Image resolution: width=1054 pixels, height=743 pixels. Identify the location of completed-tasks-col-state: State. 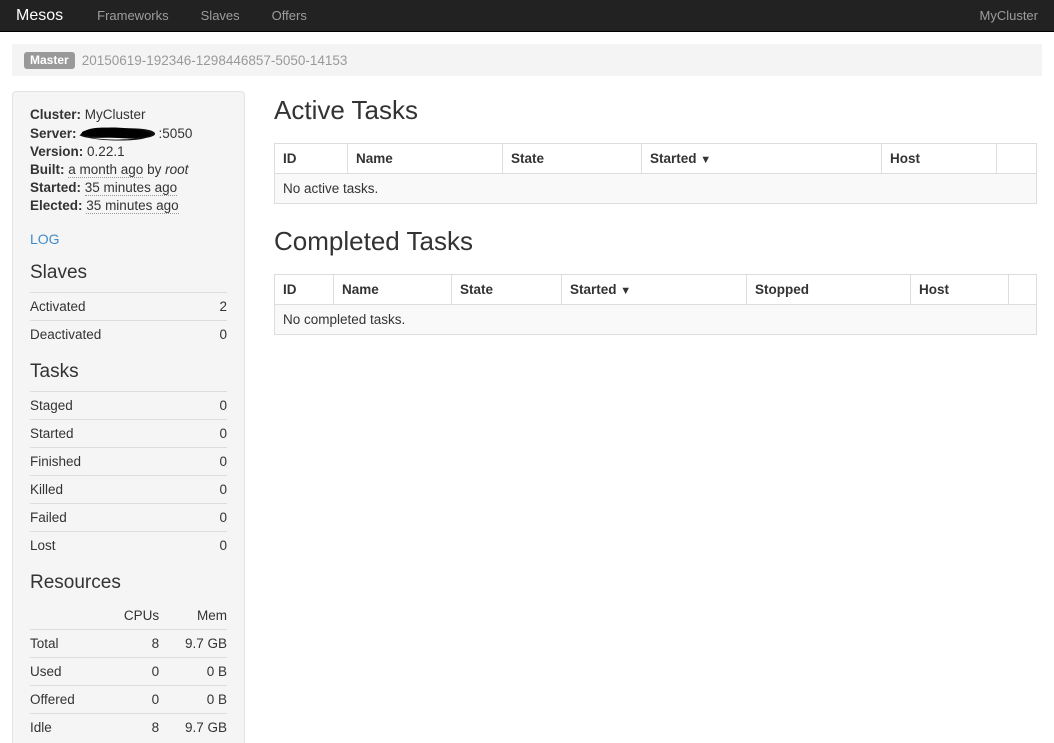
(506, 289).